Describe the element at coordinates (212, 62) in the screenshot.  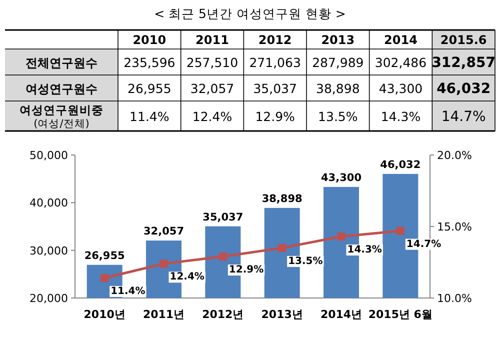
I see `data-label: 257,510` at that location.